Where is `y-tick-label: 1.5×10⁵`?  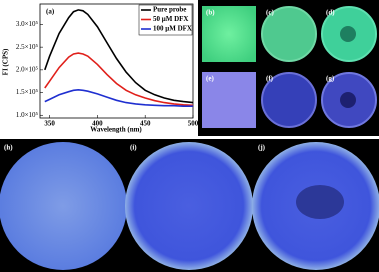
y-tick-label: 1.5×10⁵ is located at coordinates (27, 92).